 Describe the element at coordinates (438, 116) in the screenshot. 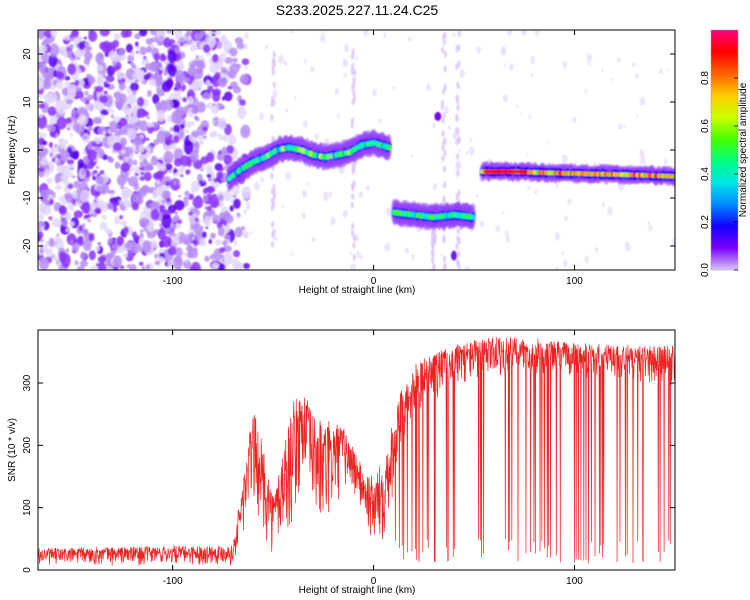

I see `heat-spot` at that location.